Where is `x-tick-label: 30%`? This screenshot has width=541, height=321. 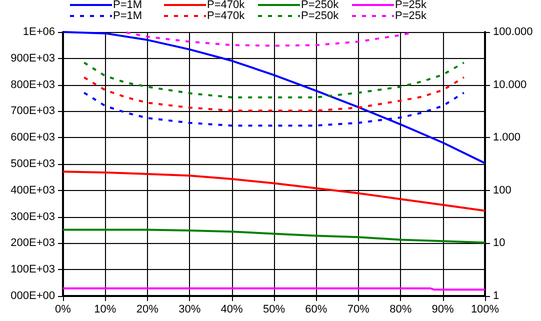
x-tick-label: 30% is located at coordinates (189, 310).